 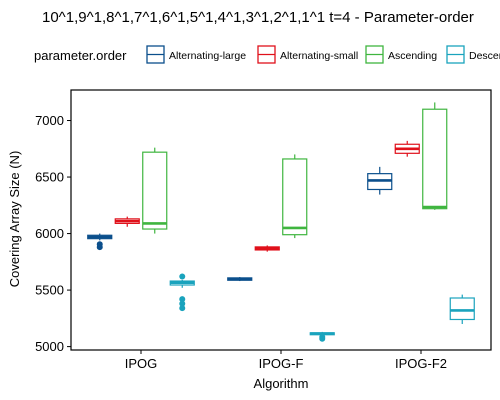 What do you see at coordinates (281, 363) in the screenshot?
I see `x-tick-label: IPOG-F` at bounding box center [281, 363].